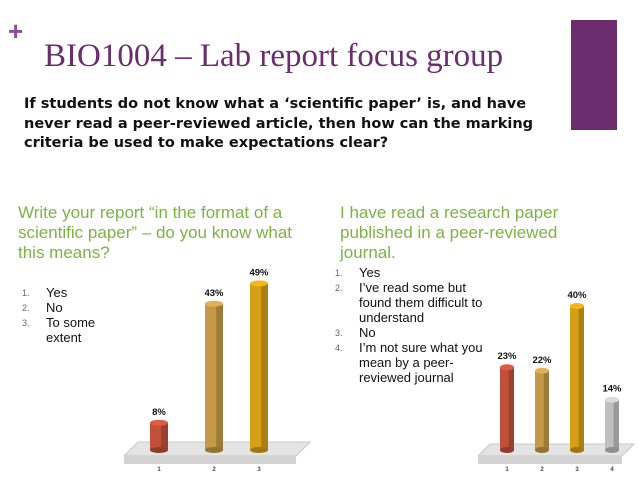  Describe the element at coordinates (507, 356) in the screenshot. I see `data-label: 23%` at that location.